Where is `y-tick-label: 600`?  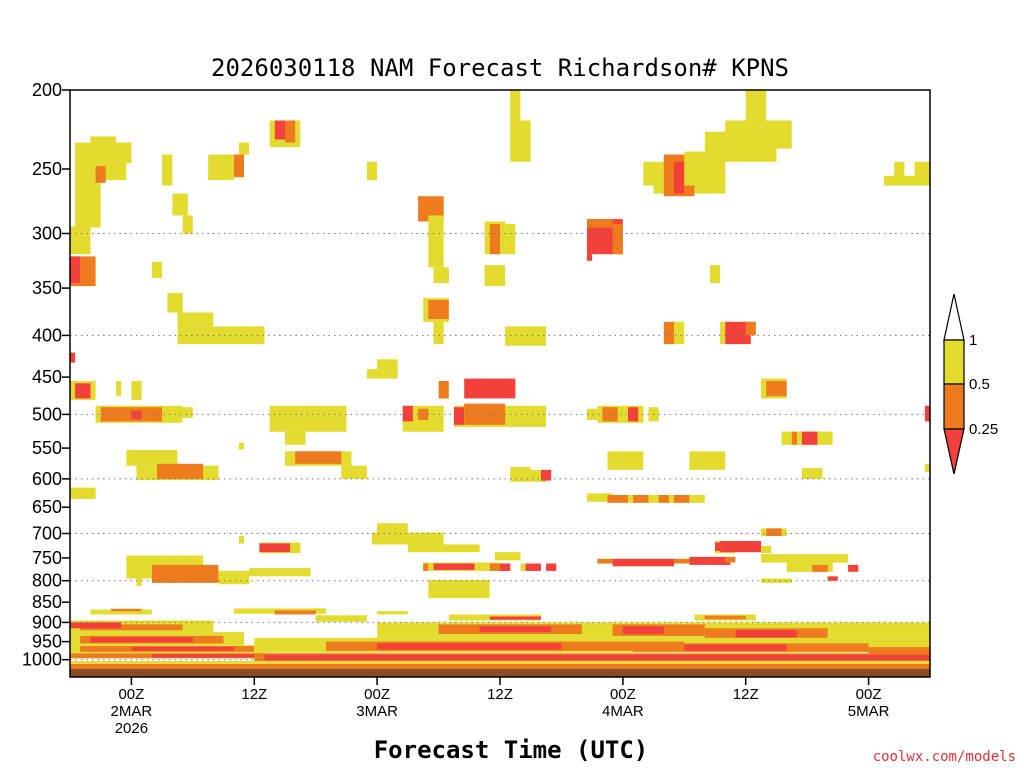
y-tick-label: 600 is located at coordinates (47, 479).